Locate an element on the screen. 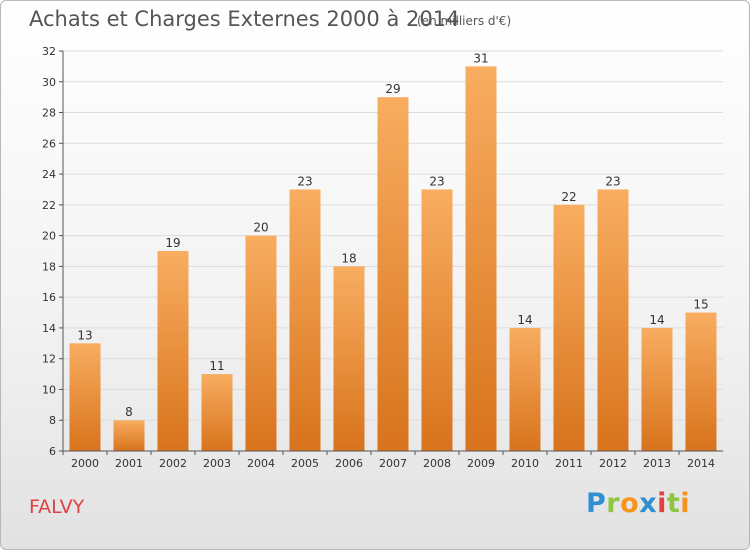 This screenshot has height=550, width=750. data-label-2011: 22 is located at coordinates (568, 197).